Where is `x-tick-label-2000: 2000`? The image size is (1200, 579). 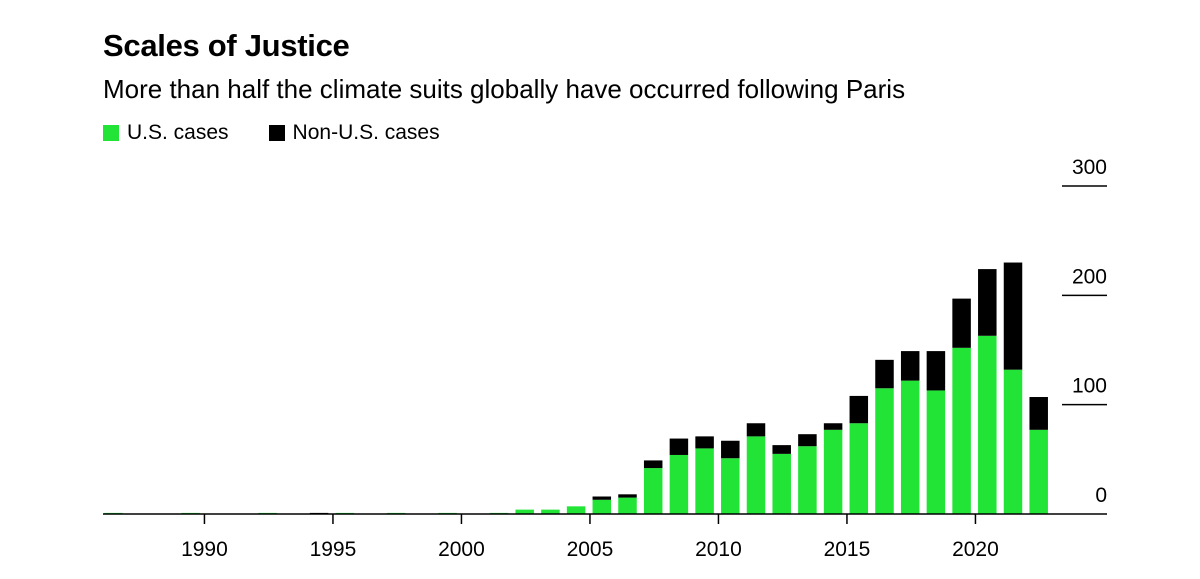 x-tick-label-2000: 2000 is located at coordinates (461, 549).